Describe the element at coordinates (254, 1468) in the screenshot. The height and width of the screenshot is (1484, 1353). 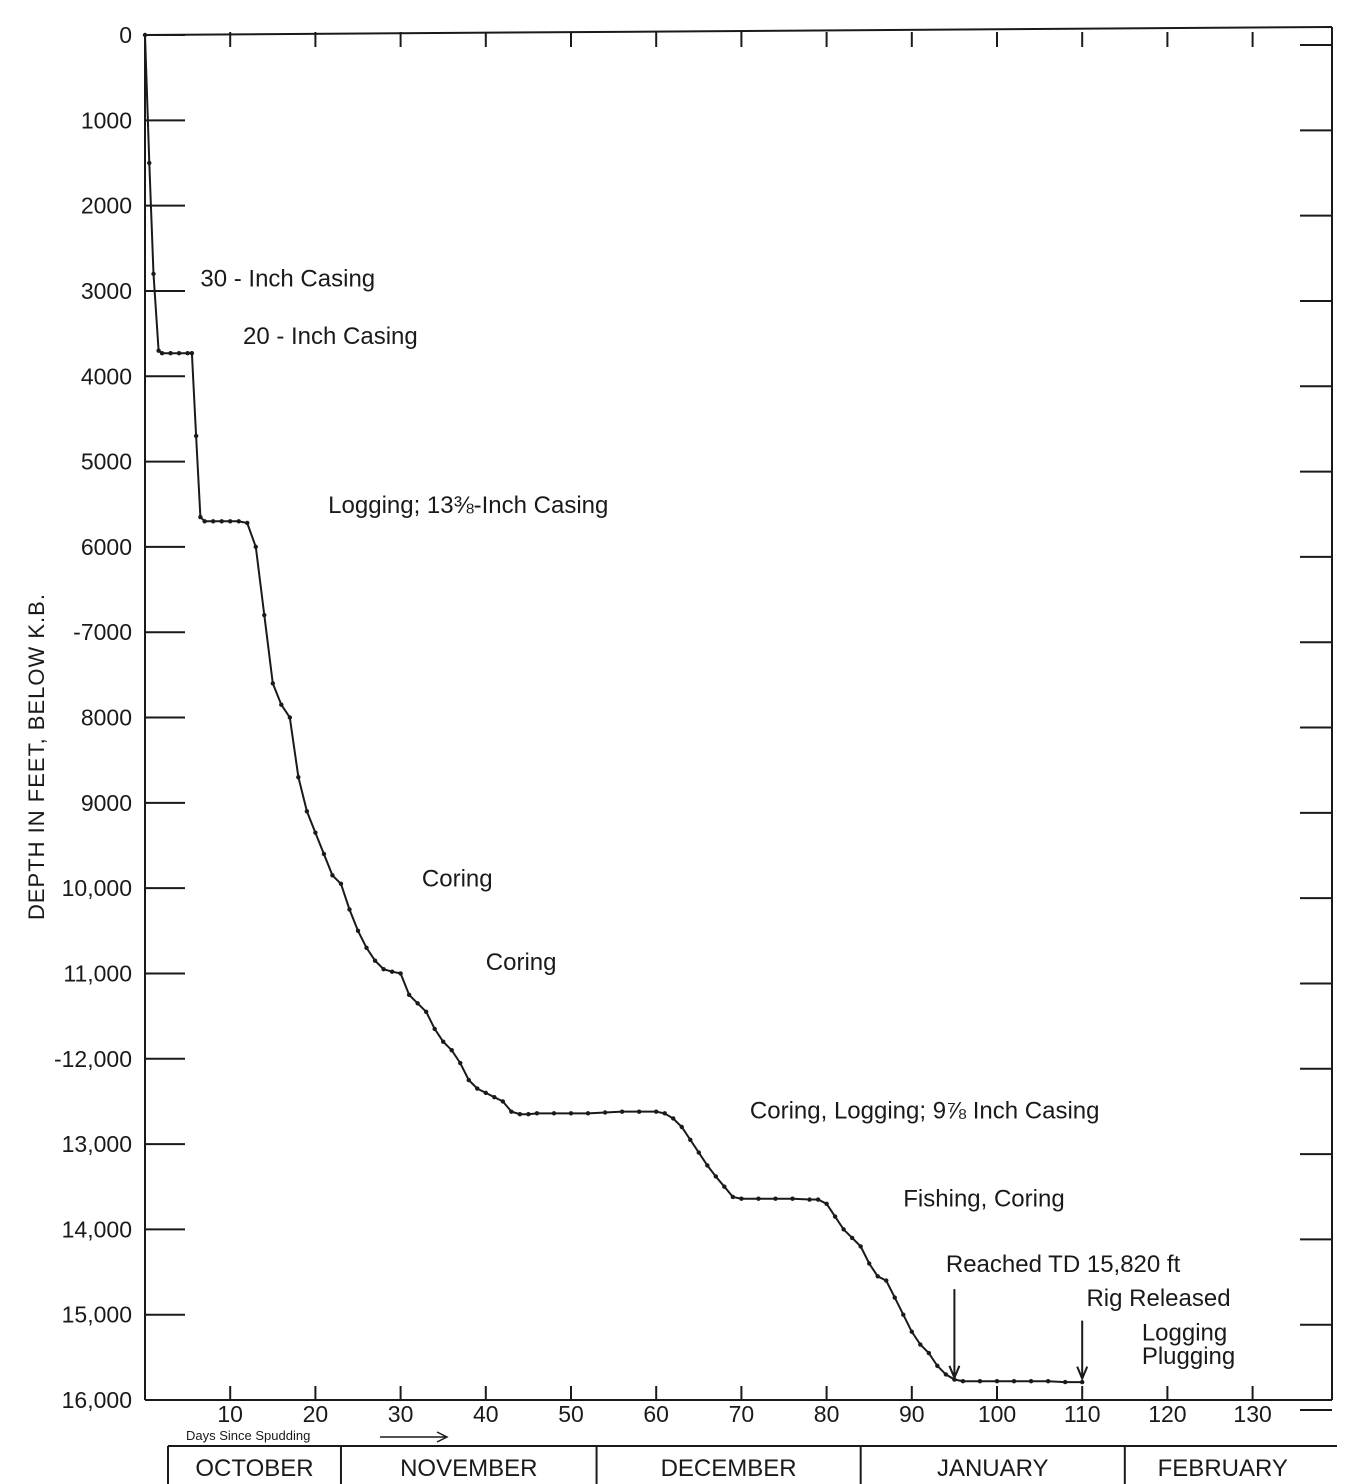
I see `month-label: OCTOBER` at that location.